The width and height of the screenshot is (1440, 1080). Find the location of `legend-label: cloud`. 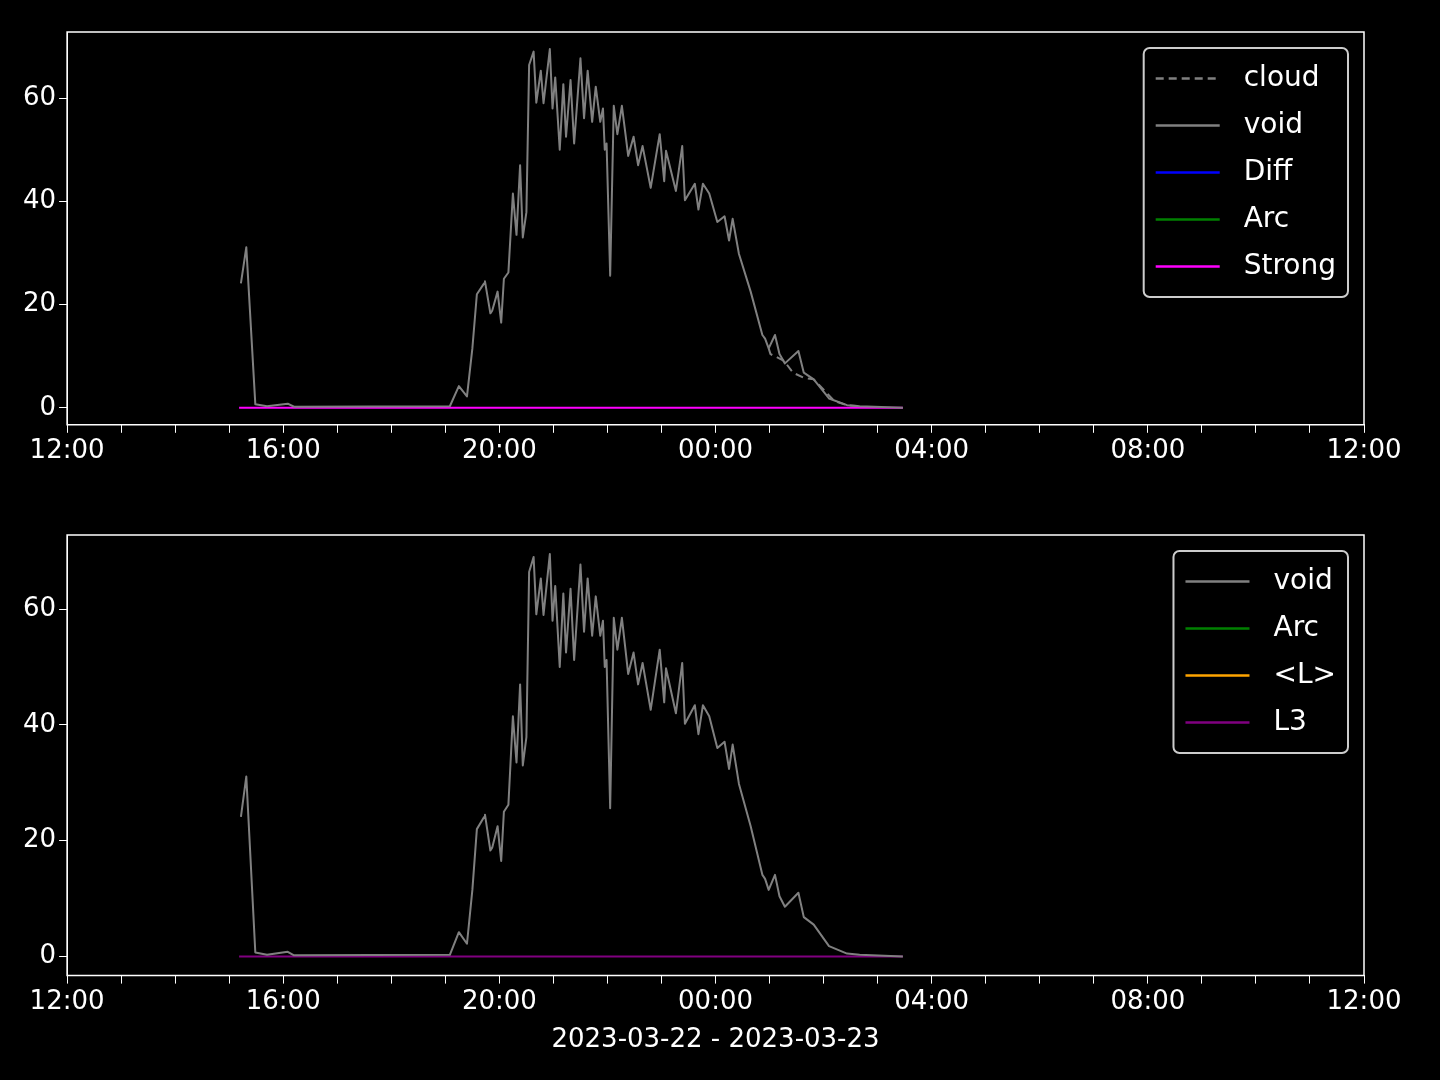

legend-label: cloud is located at coordinates (1281, 76).